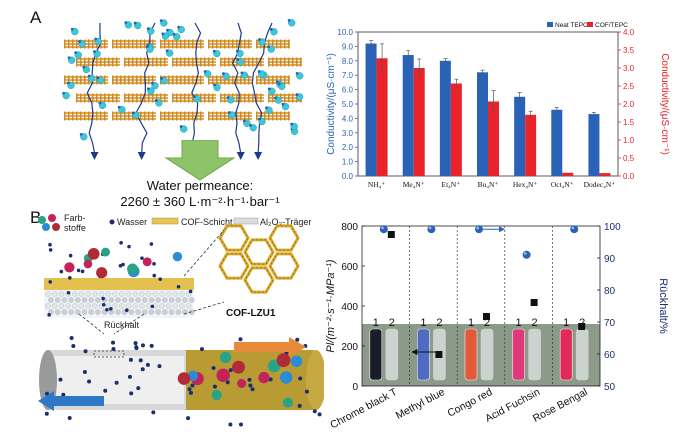 Image resolution: width=676 pixels, height=436 pixels. What do you see at coordinates (348, 133) in the screenshot?
I see `y-tick-label: 3.0` at bounding box center [348, 133].